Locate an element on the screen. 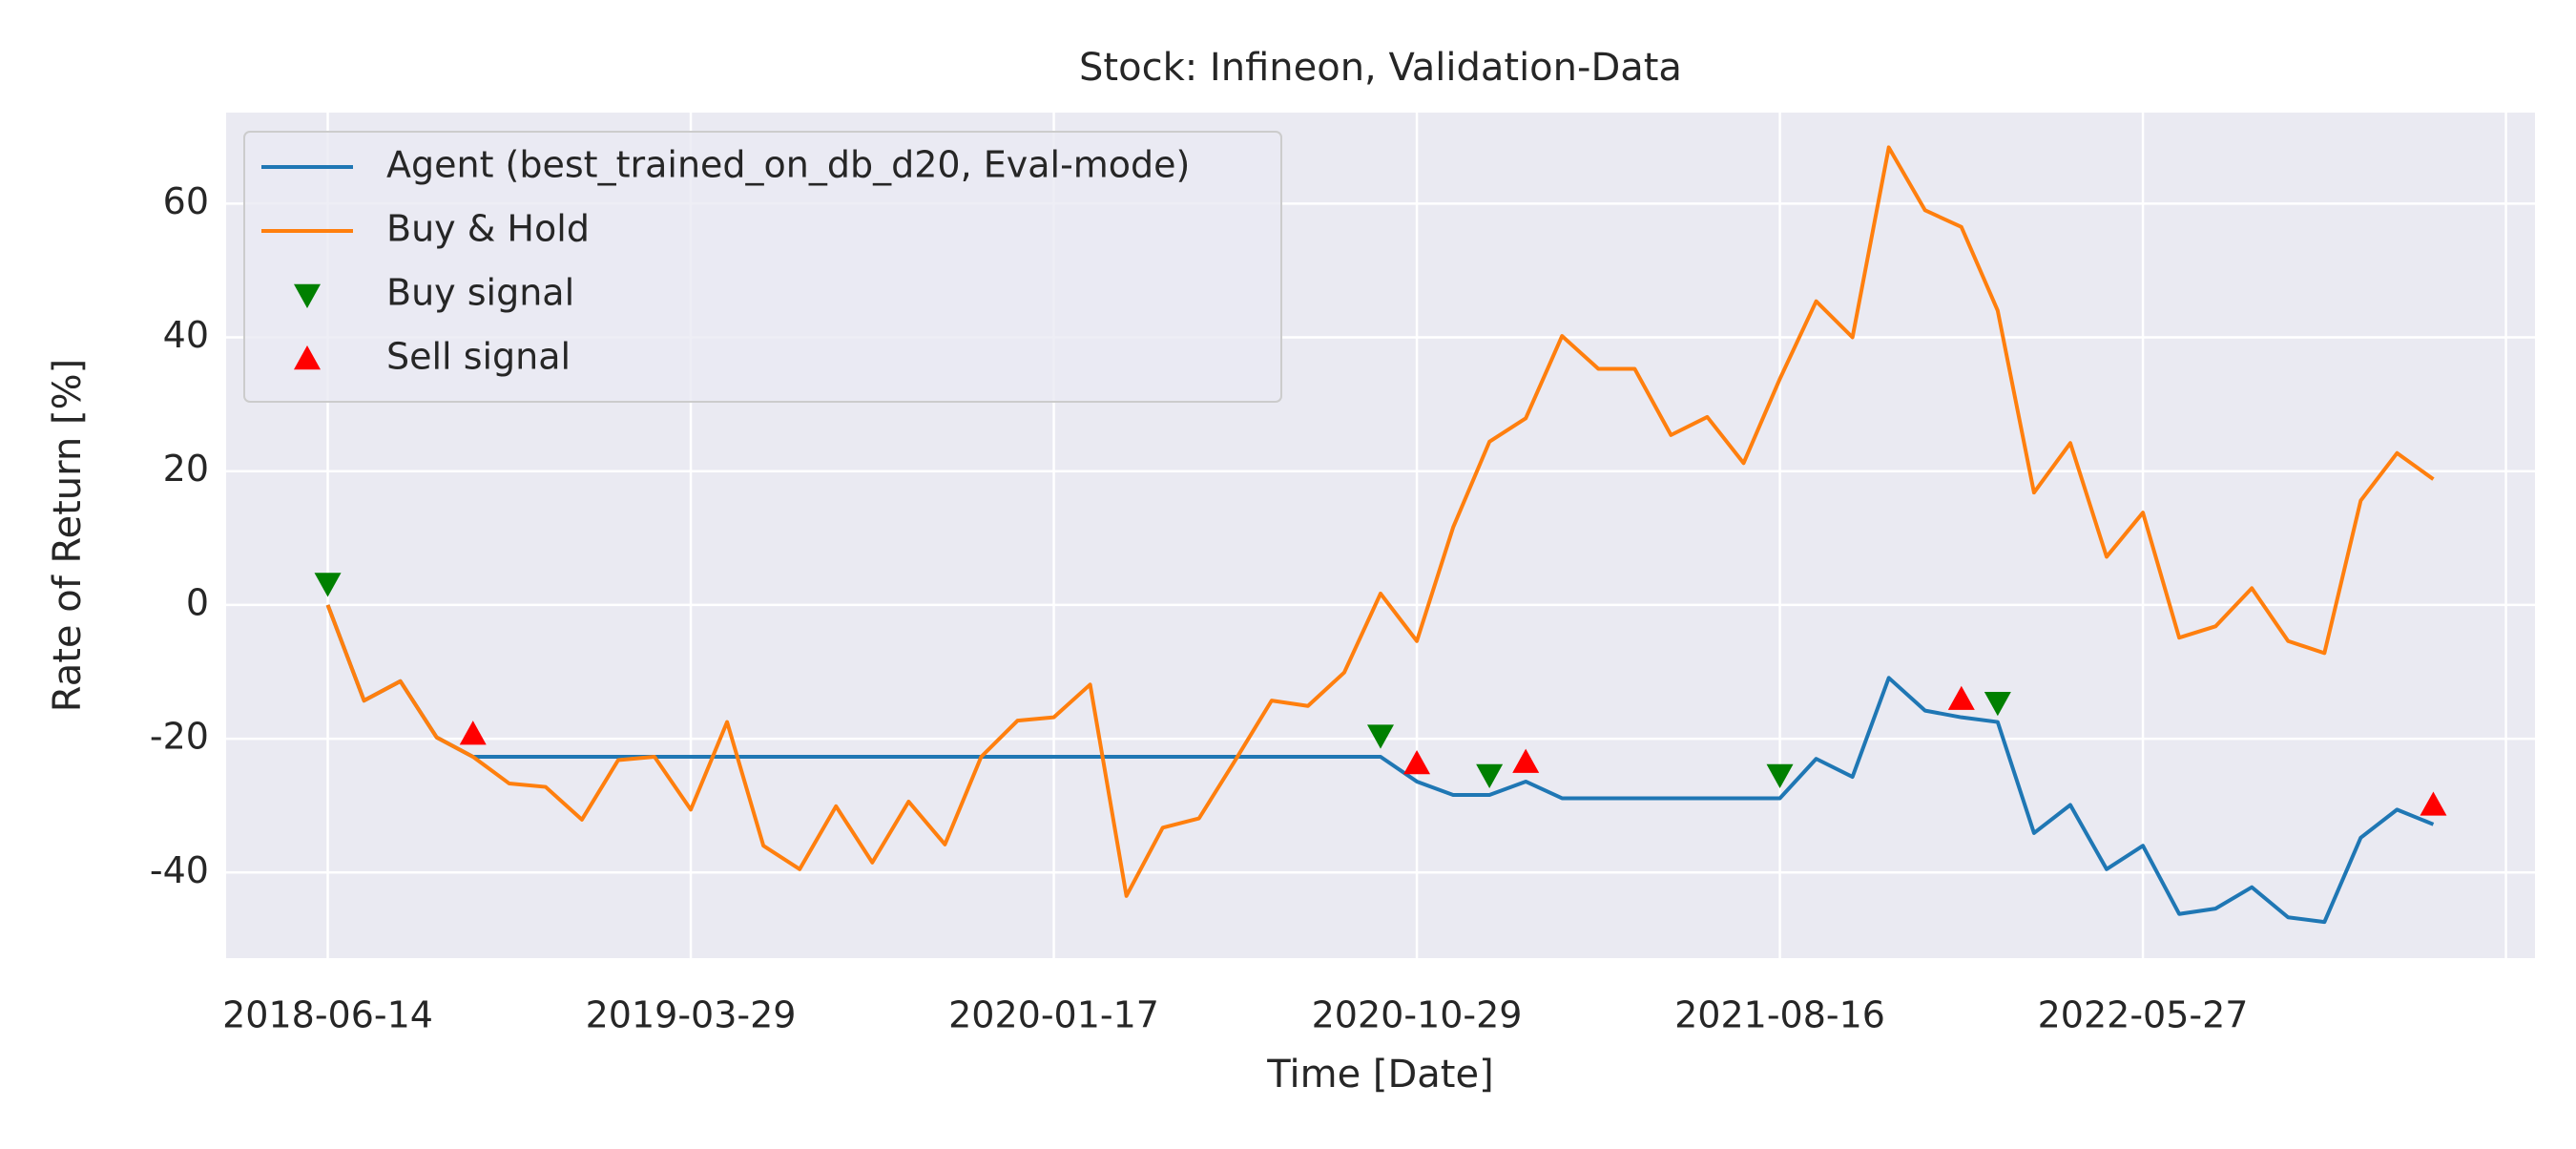 The width and height of the screenshot is (2576, 1149). y-tick-label: 20 is located at coordinates (186, 469).